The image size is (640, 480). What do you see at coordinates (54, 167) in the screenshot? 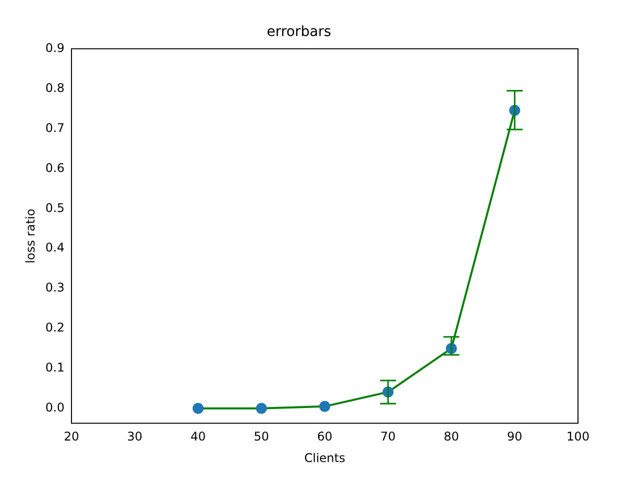
I see `y-tick-label: 0.6` at bounding box center [54, 167].